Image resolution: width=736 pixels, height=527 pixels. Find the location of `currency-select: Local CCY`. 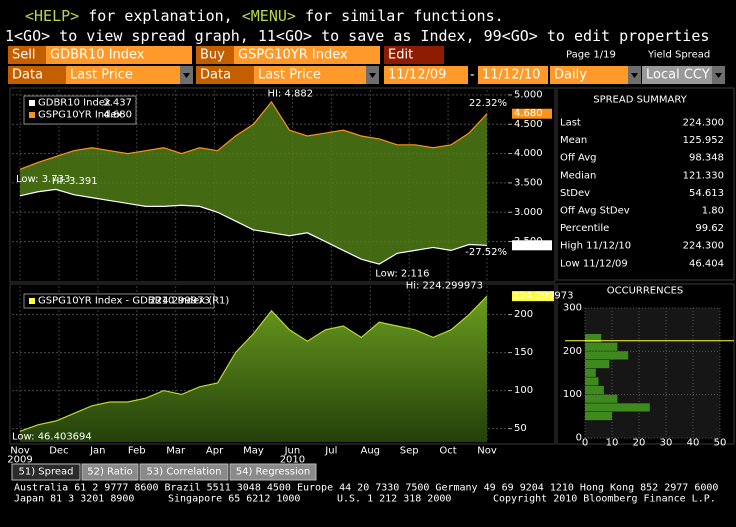

currency-select: Local CCY is located at coordinates (678, 75).